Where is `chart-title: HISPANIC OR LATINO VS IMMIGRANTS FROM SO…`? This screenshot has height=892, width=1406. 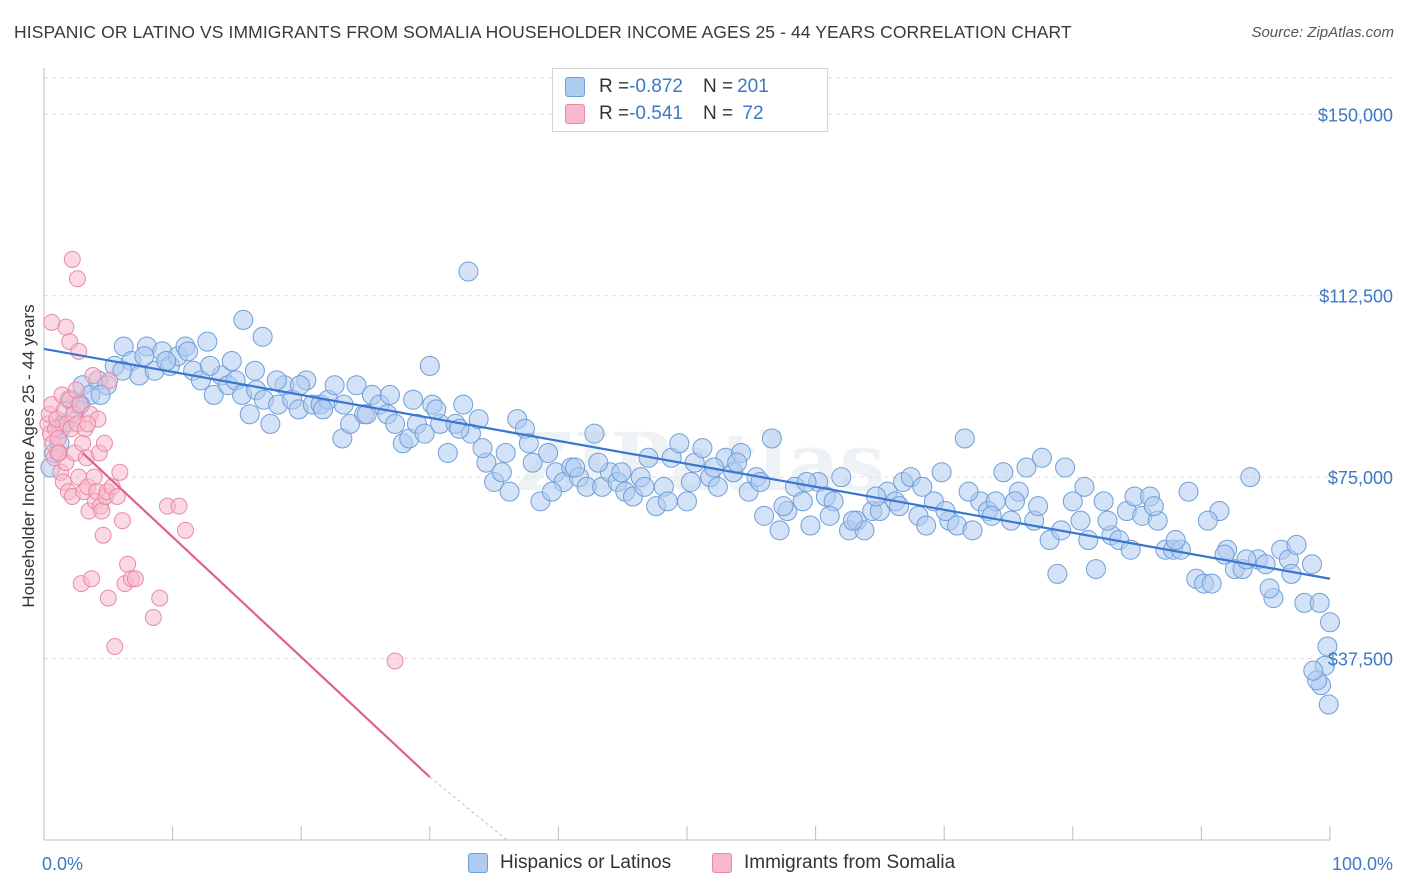
chart-title: HISPANIC OR LATINO VS IMMIGRANTS FROM SO… is located at coordinates (543, 32).